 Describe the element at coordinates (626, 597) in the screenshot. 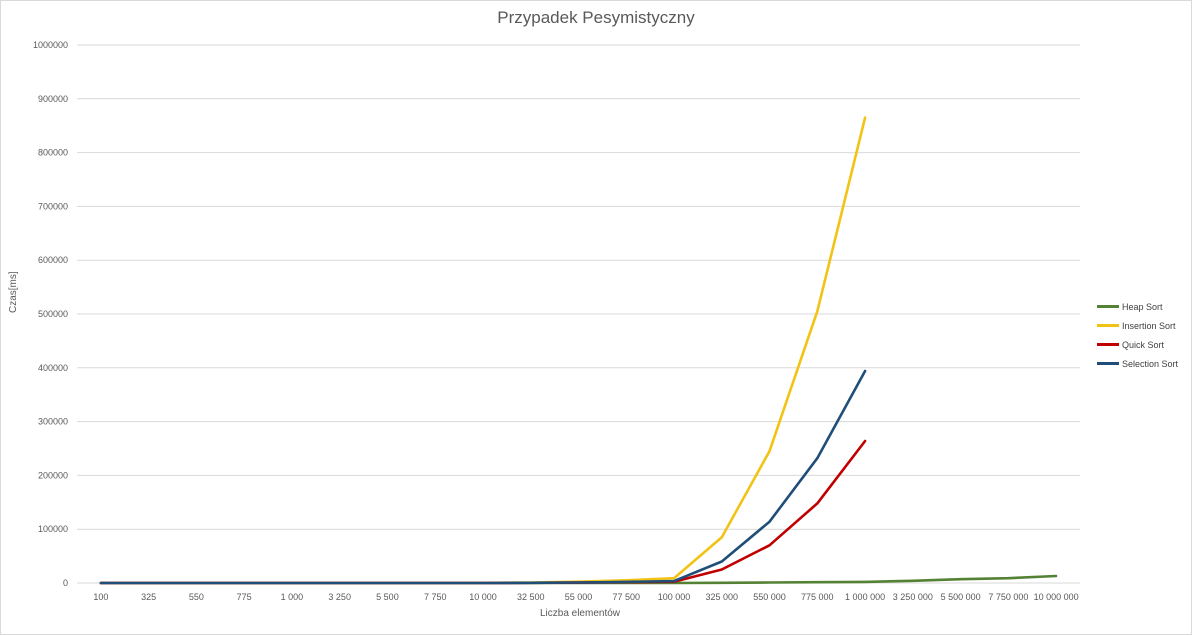

I see `x-tick-label: 77 500` at that location.